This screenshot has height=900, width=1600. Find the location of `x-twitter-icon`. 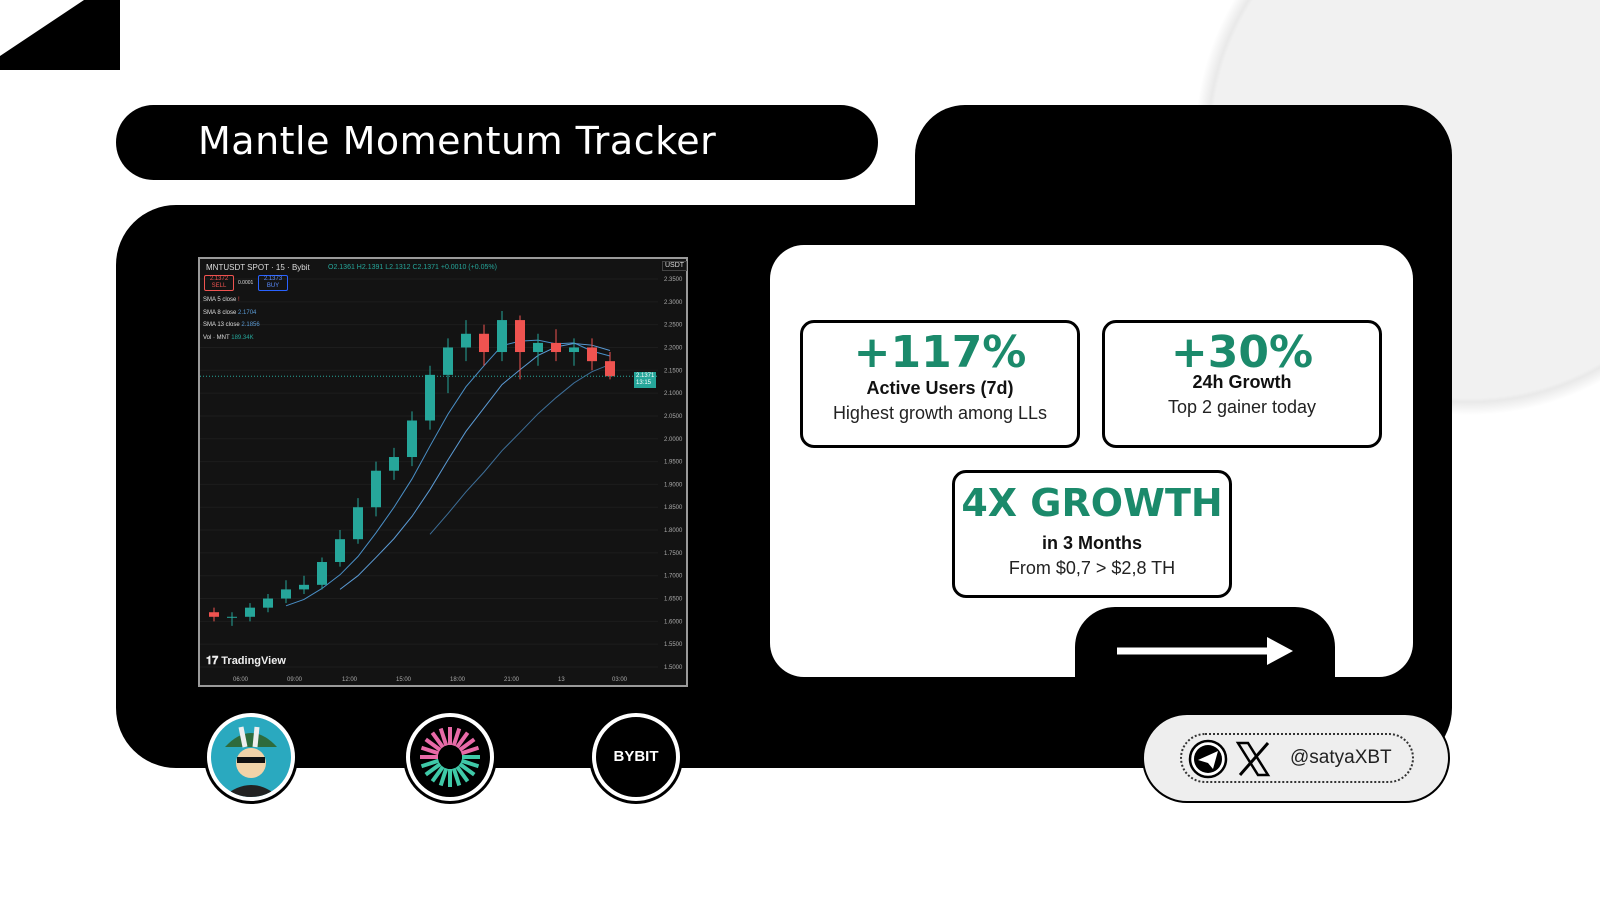

x-twitter-icon is located at coordinates (1253, 759).